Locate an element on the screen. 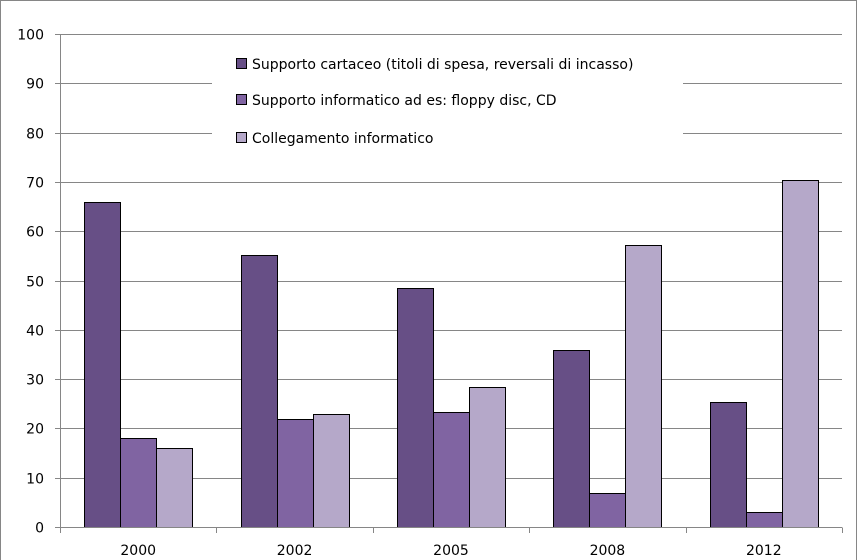  y-tick-label: 0 is located at coordinates (39, 529).